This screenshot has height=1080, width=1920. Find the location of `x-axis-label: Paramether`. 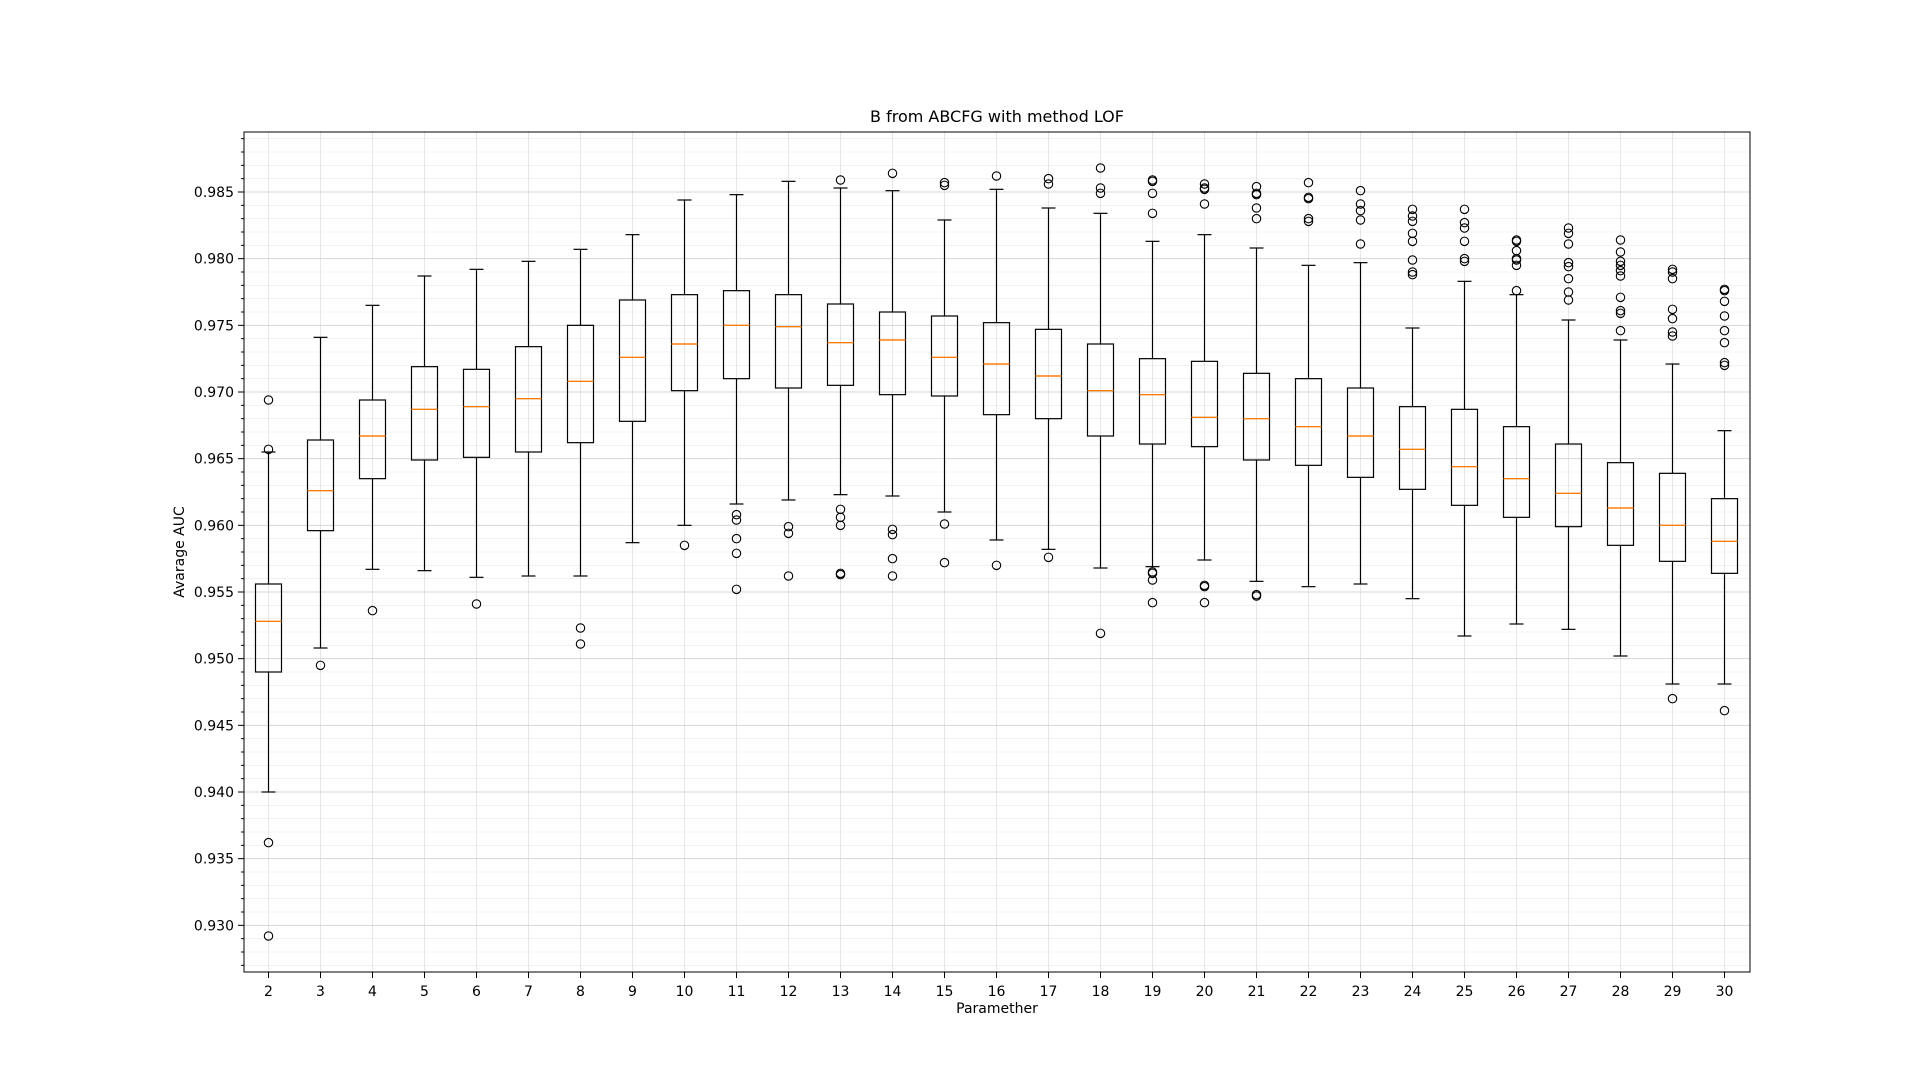

x-axis-label: Paramether is located at coordinates (997, 1009).